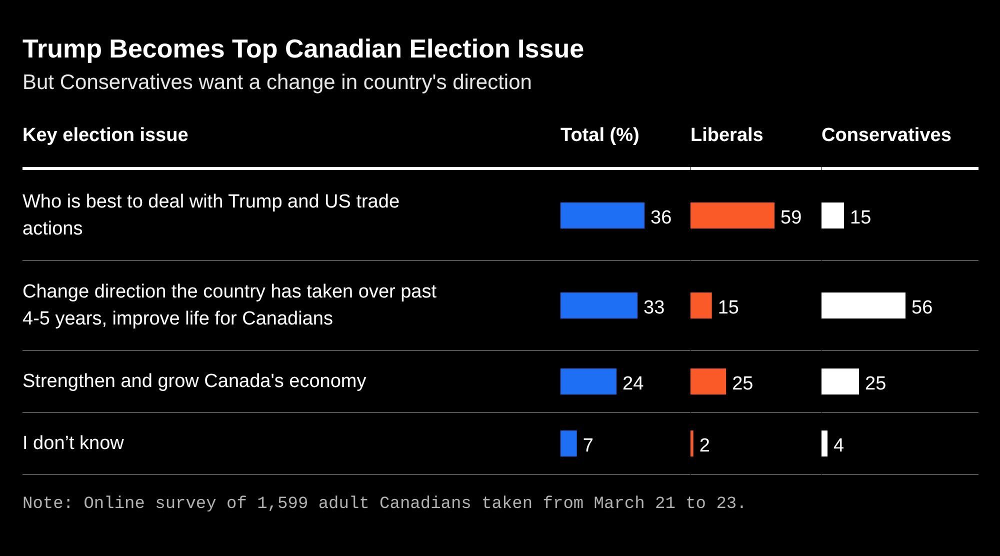 This screenshot has height=556, width=1000. What do you see at coordinates (791, 218) in the screenshot?
I see `data-label: 59` at bounding box center [791, 218].